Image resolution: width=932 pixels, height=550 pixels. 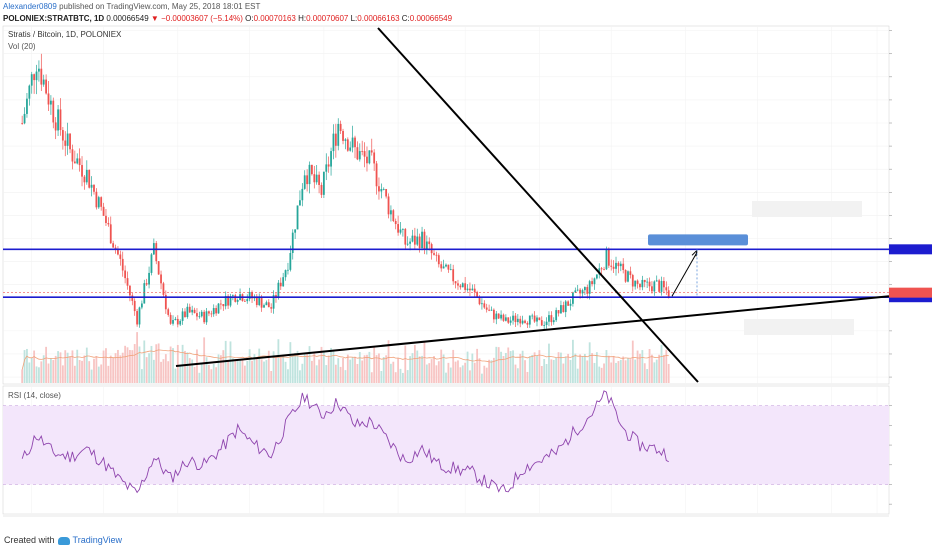 I want to click on projection-arrow, so click(x=684, y=274).